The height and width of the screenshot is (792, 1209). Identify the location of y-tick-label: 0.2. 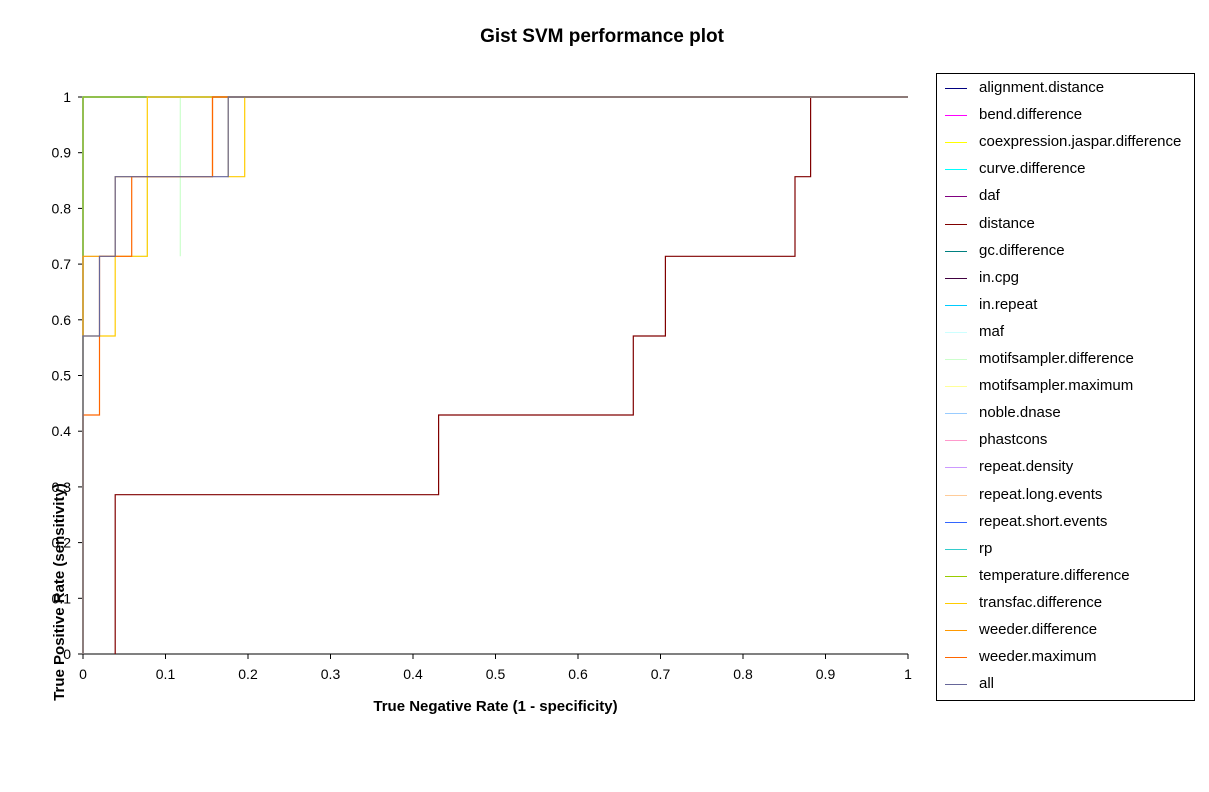
(62, 543).